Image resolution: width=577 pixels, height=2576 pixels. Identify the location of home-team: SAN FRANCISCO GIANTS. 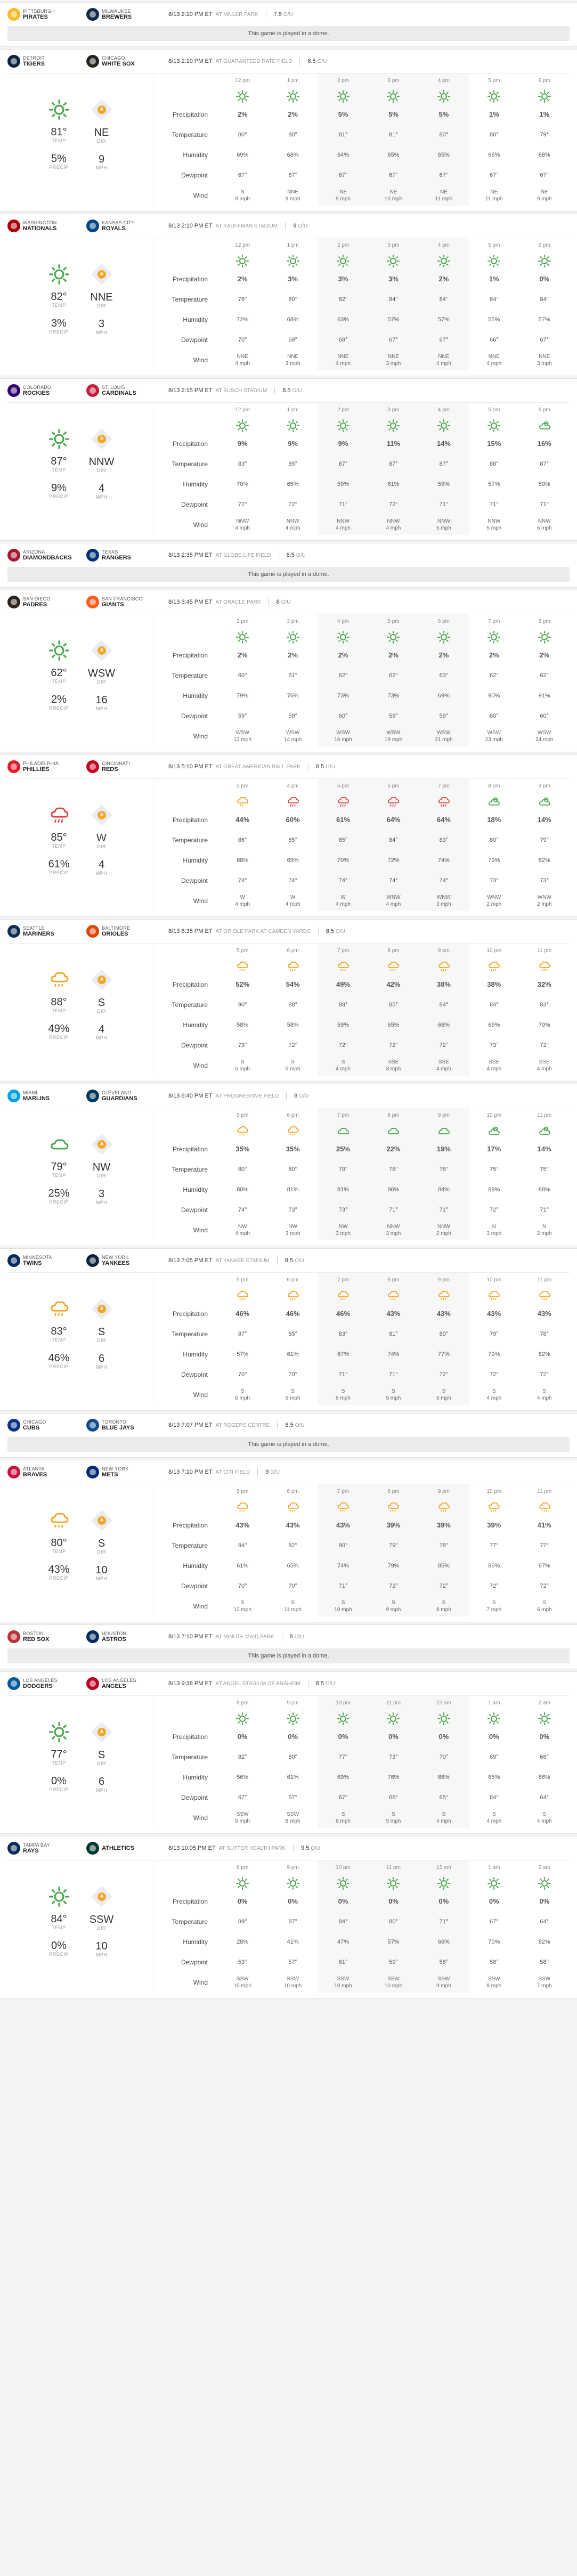
(125, 602).